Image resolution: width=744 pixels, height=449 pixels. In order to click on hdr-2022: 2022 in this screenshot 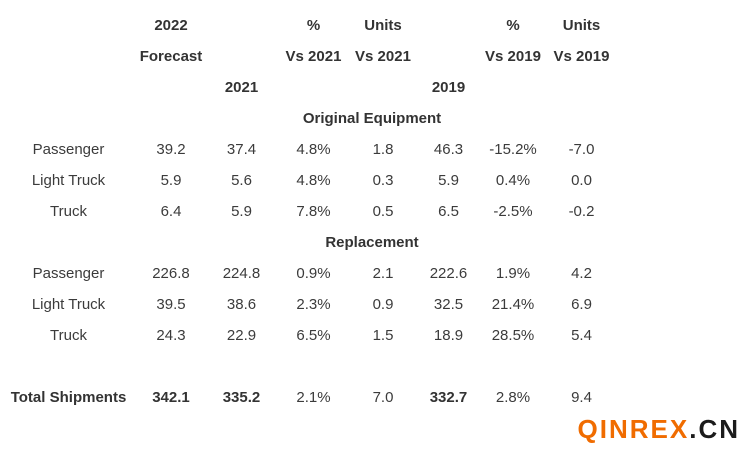, I will do `click(171, 25)`.